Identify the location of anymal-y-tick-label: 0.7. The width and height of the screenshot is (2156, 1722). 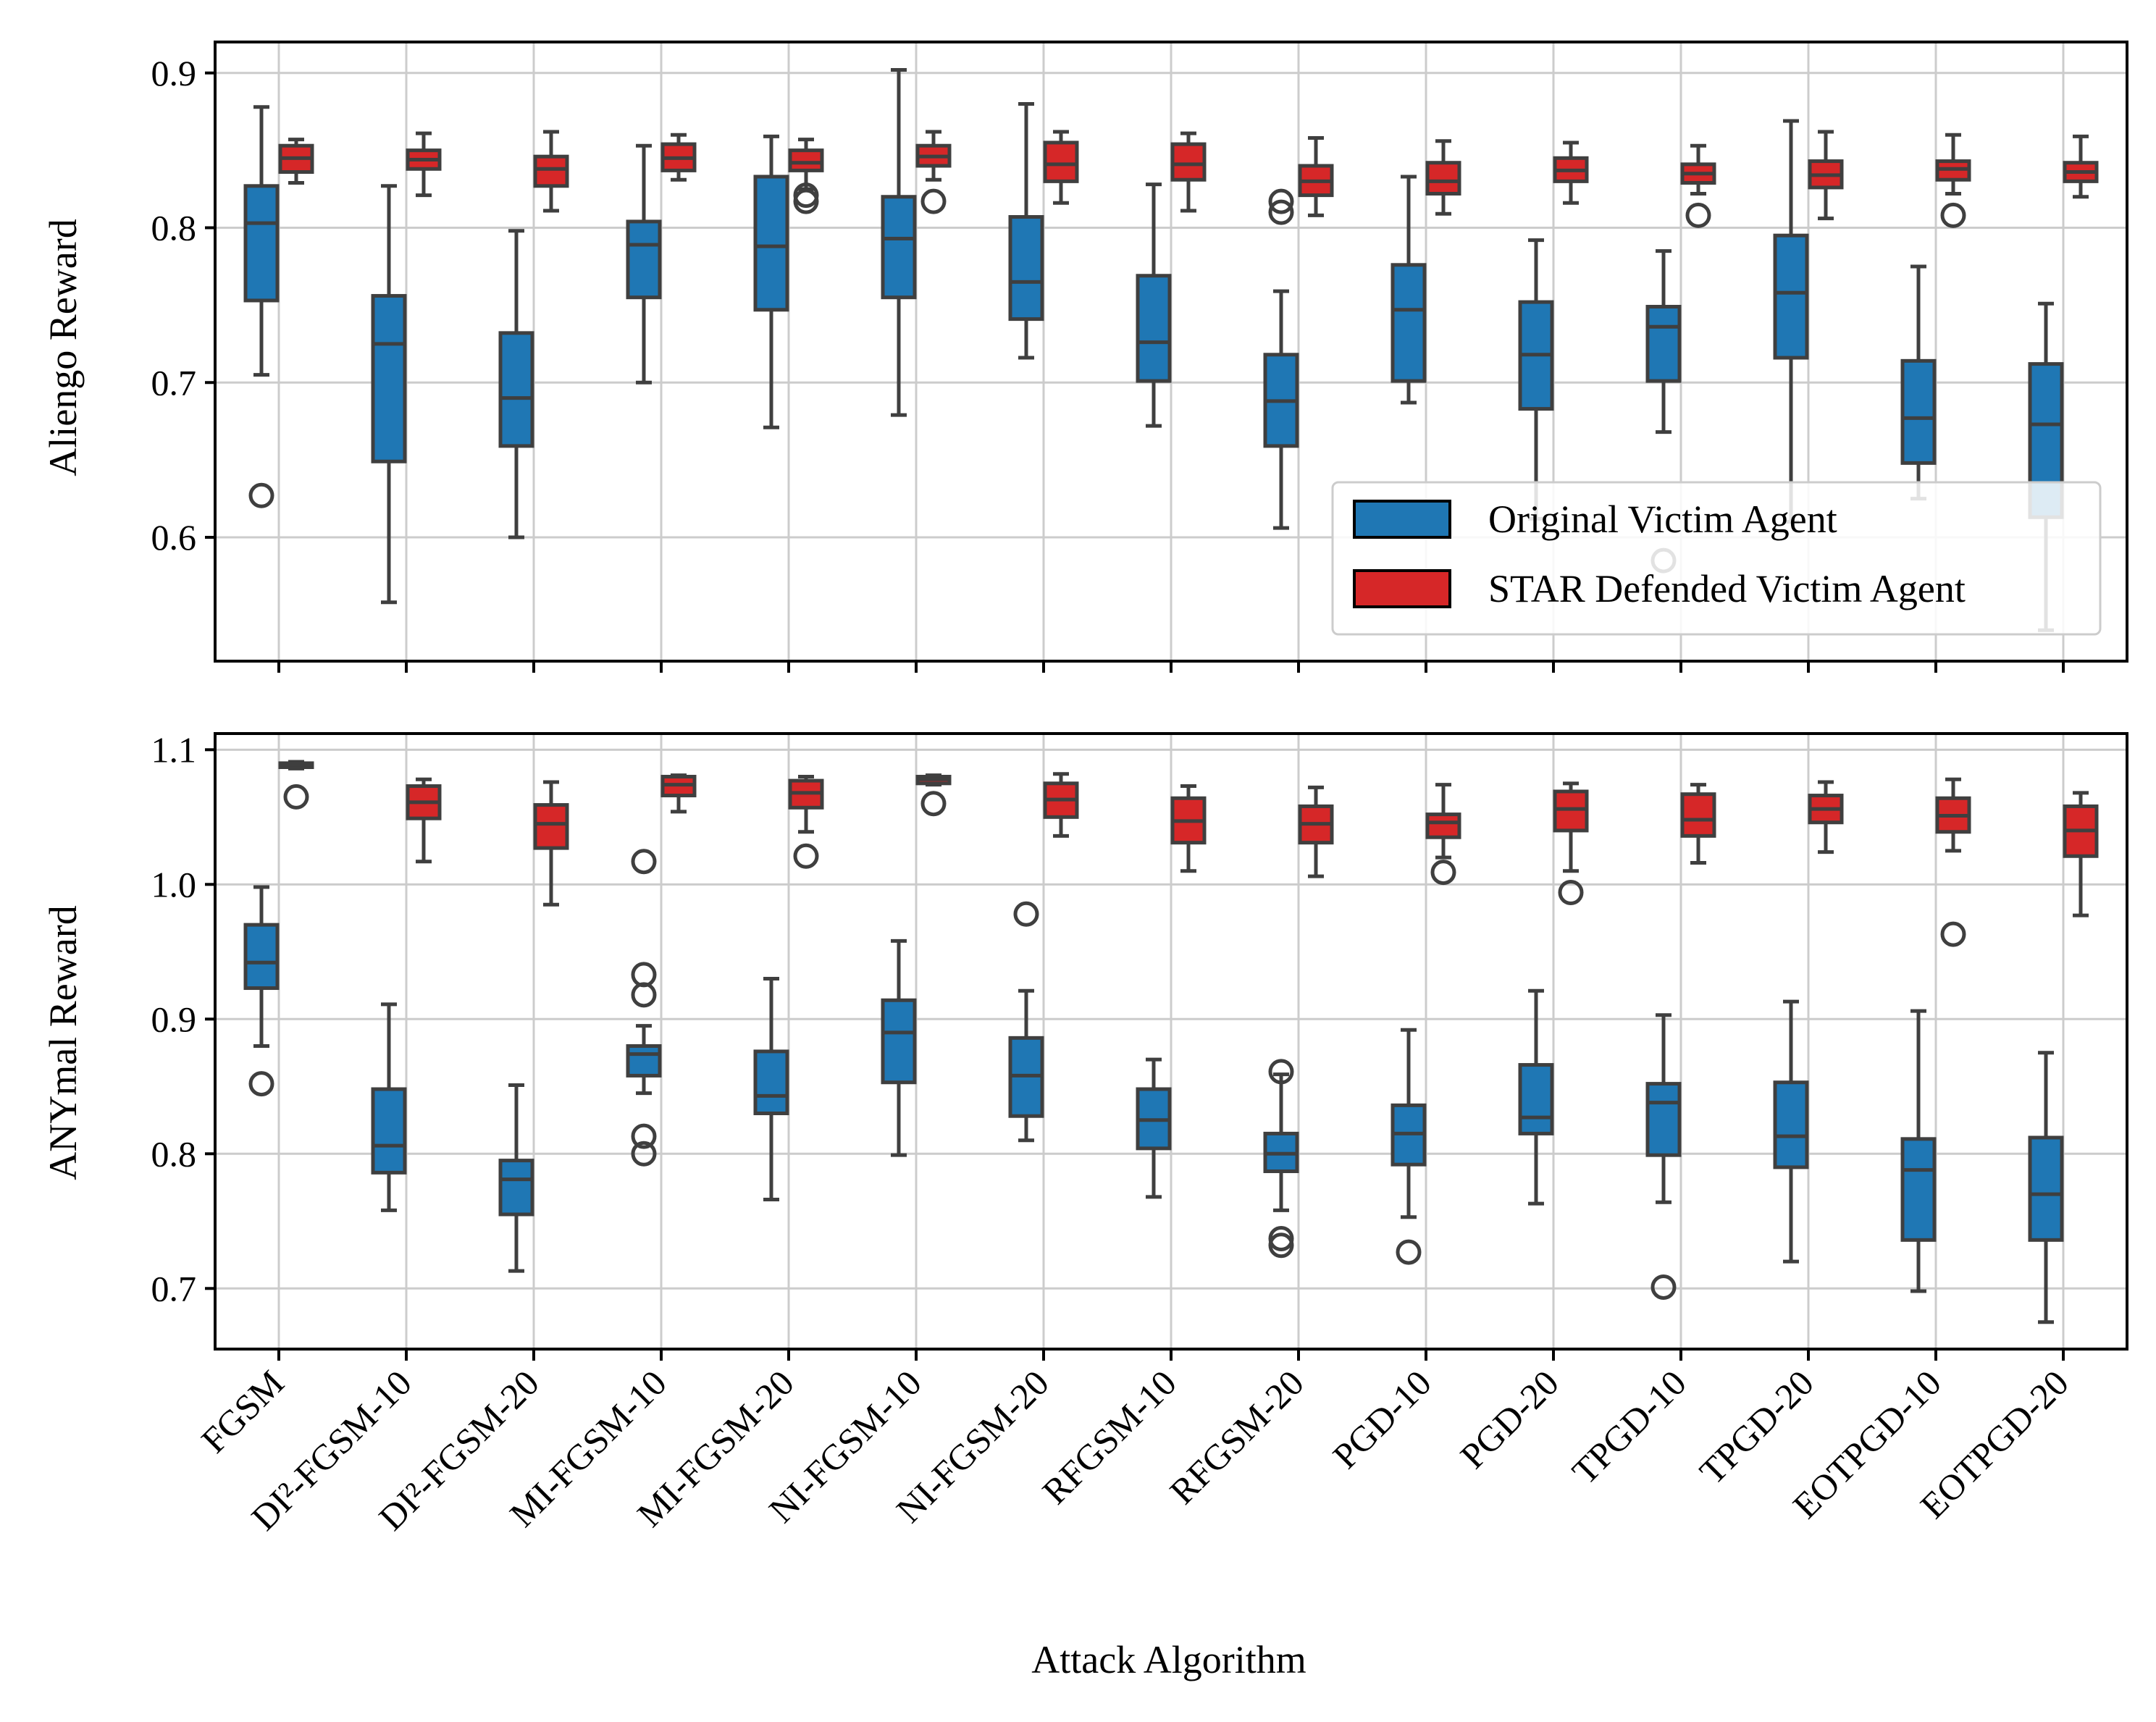
(174, 1288).